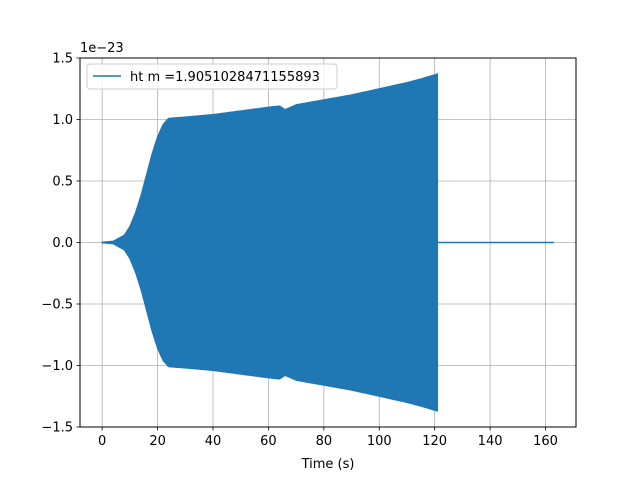 This screenshot has height=480, width=640. Describe the element at coordinates (434, 441) in the screenshot. I see `x-tick-label: 120` at that location.